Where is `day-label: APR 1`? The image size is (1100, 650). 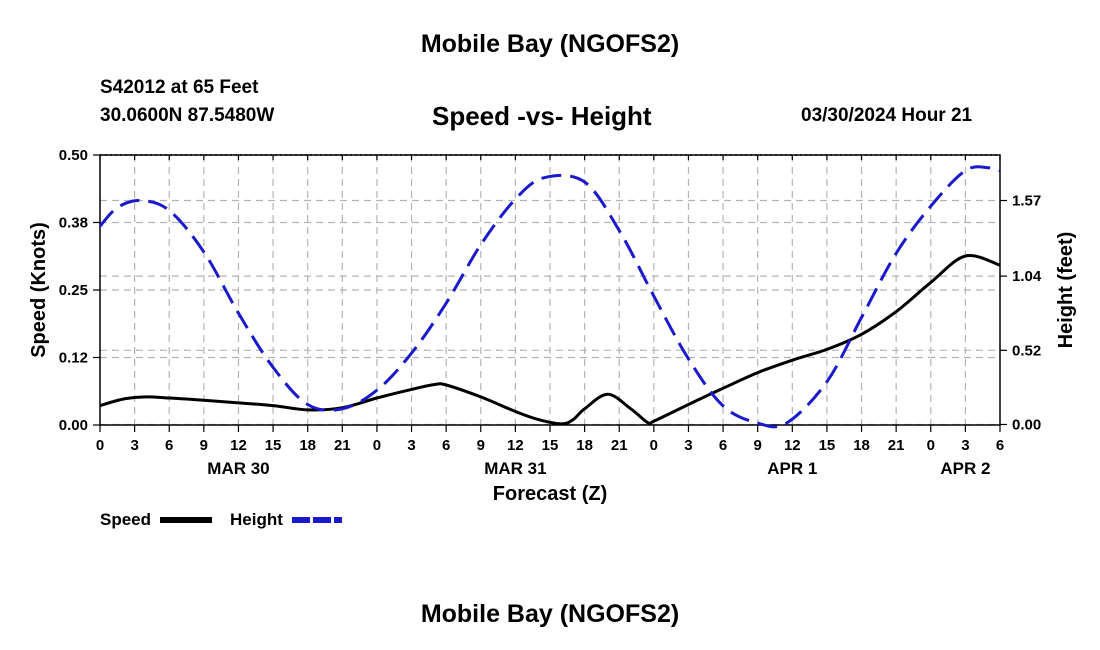
day-label: APR 1 is located at coordinates (792, 468).